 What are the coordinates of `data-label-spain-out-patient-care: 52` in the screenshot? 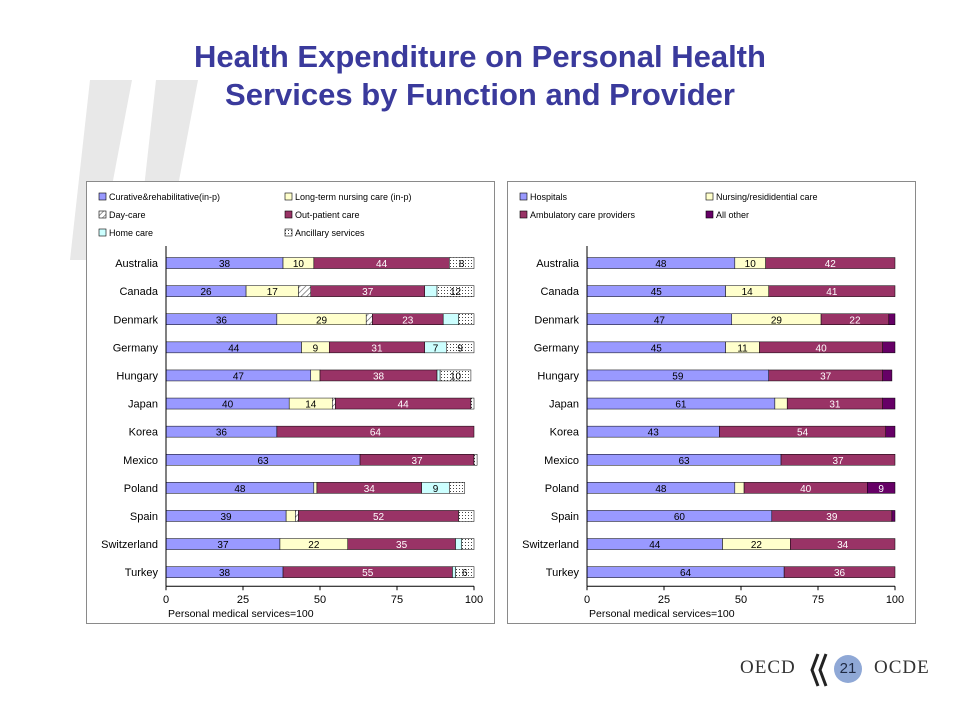 It's located at (379, 517).